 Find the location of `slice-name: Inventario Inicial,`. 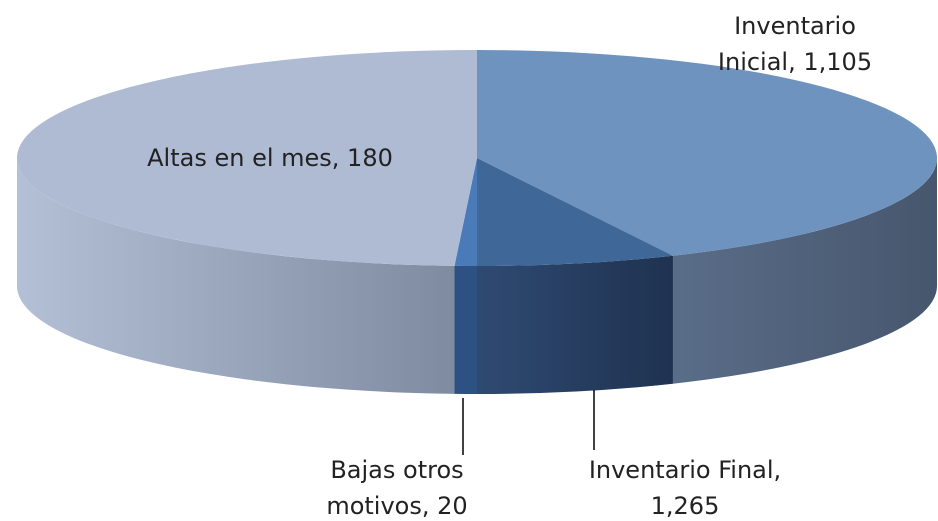

slice-name: Inventario Inicial, is located at coordinates (786, 44).